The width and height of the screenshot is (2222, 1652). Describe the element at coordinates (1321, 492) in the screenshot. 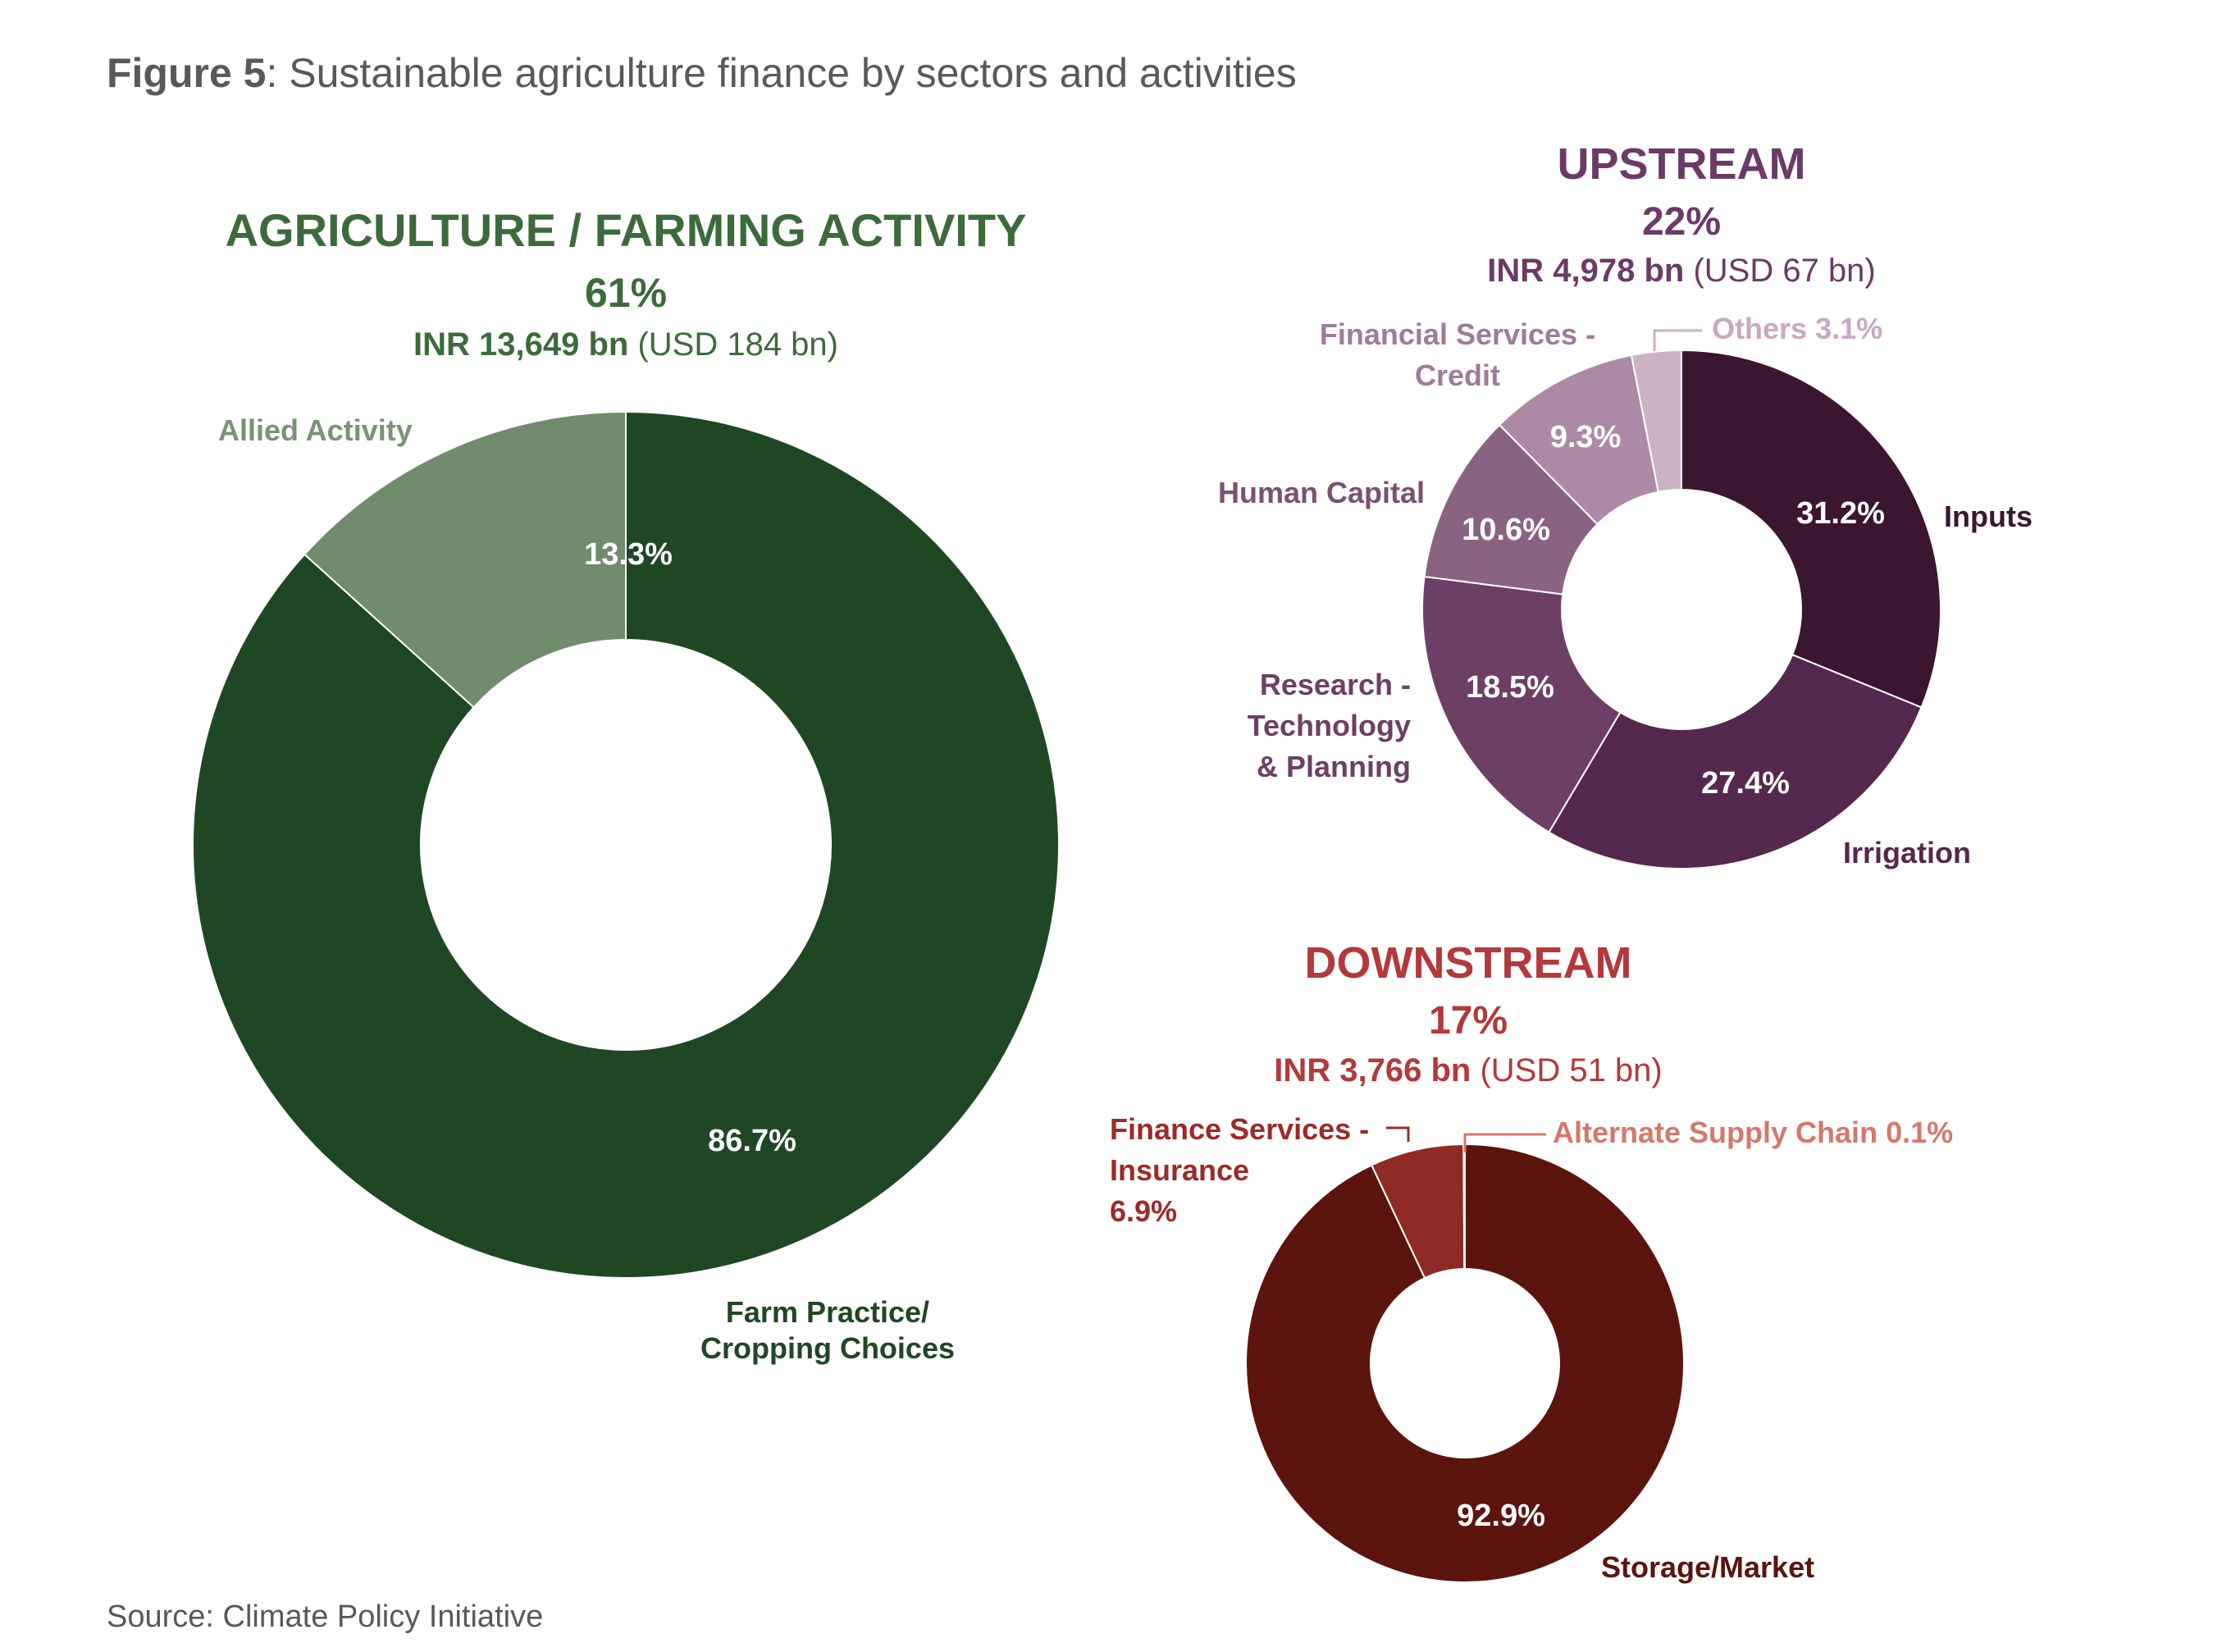

I see `upstream-label-human: Human Capital` at that location.